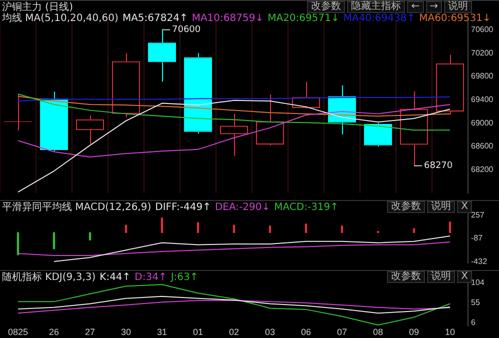 This screenshot has width=499, height=338. I want to click on text: DIFF:-449↑, so click(183, 207).